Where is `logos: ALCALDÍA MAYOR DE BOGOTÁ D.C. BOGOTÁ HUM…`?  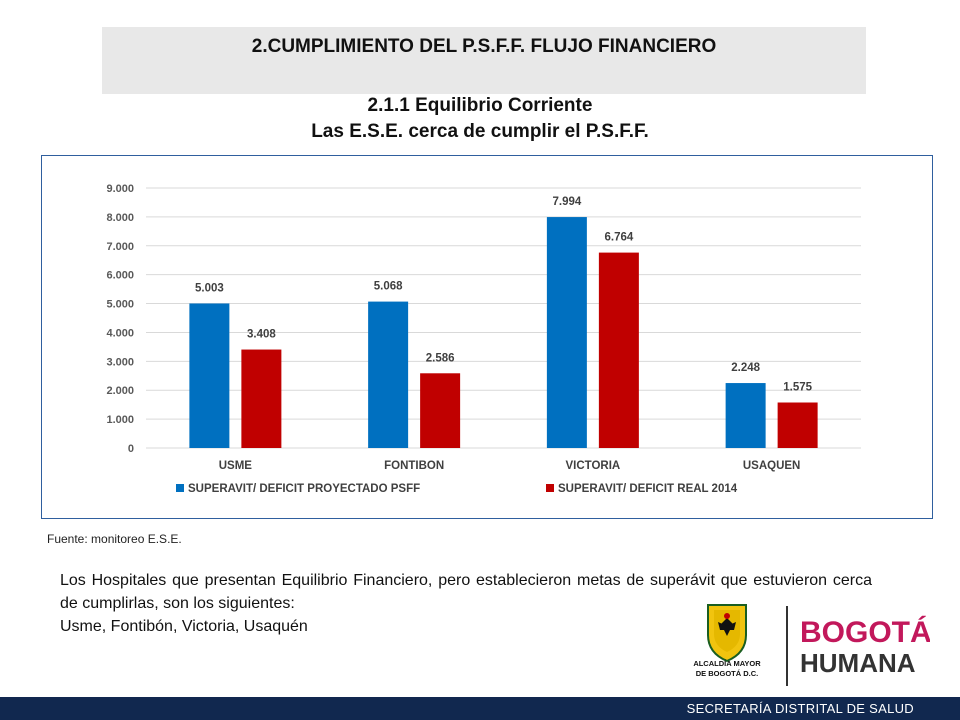
logos: ALCALDÍA MAYOR DE BOGOTÁ D.C. BOGOTÁ HUM… is located at coordinates (811, 645).